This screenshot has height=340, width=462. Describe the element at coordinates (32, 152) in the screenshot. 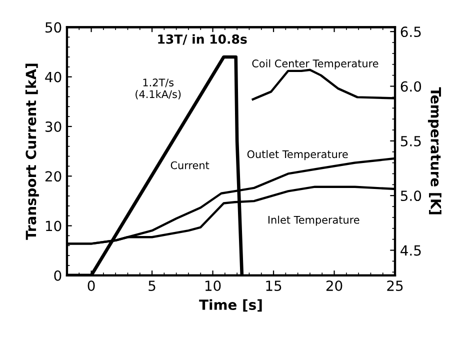

I see `y-axis-title: Transport Current [kA]` at that location.